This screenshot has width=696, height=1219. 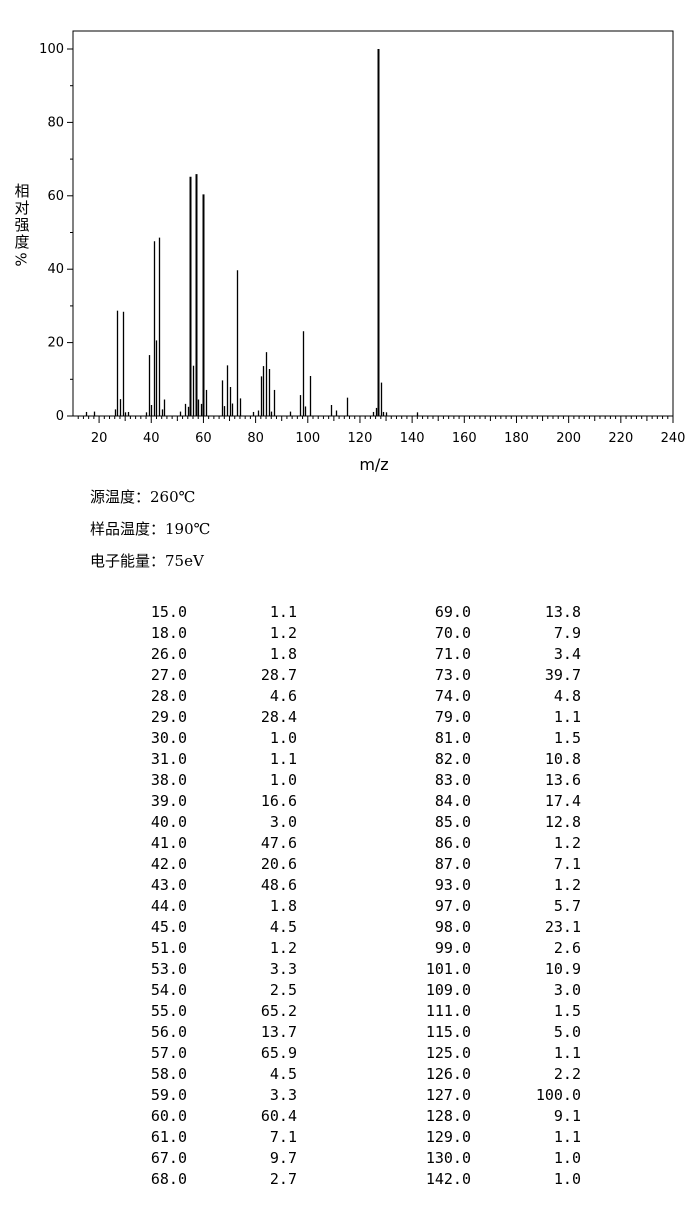 I want to click on mz-cell: 39.0, so click(x=168, y=801).